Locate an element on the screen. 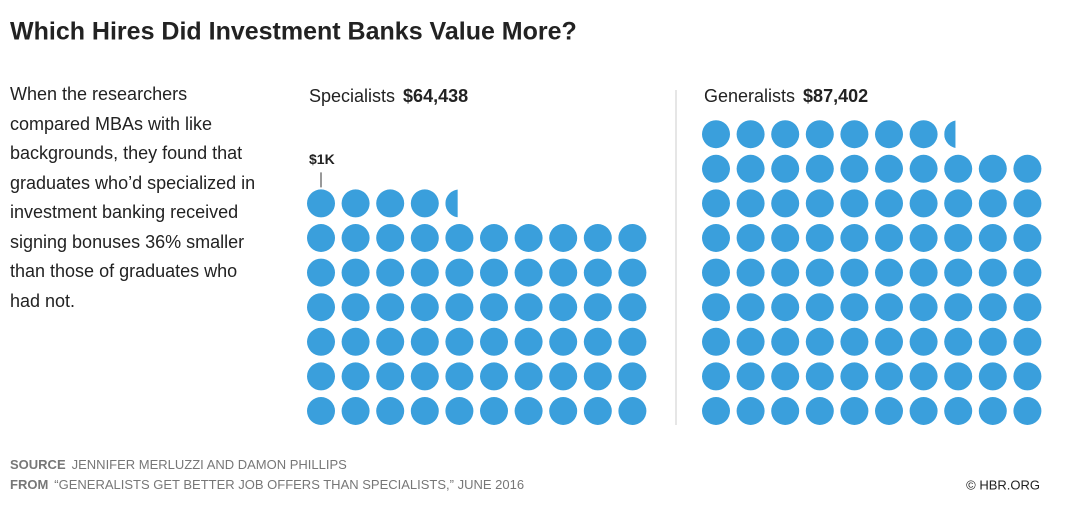  series-name: Generalists is located at coordinates (749, 96).